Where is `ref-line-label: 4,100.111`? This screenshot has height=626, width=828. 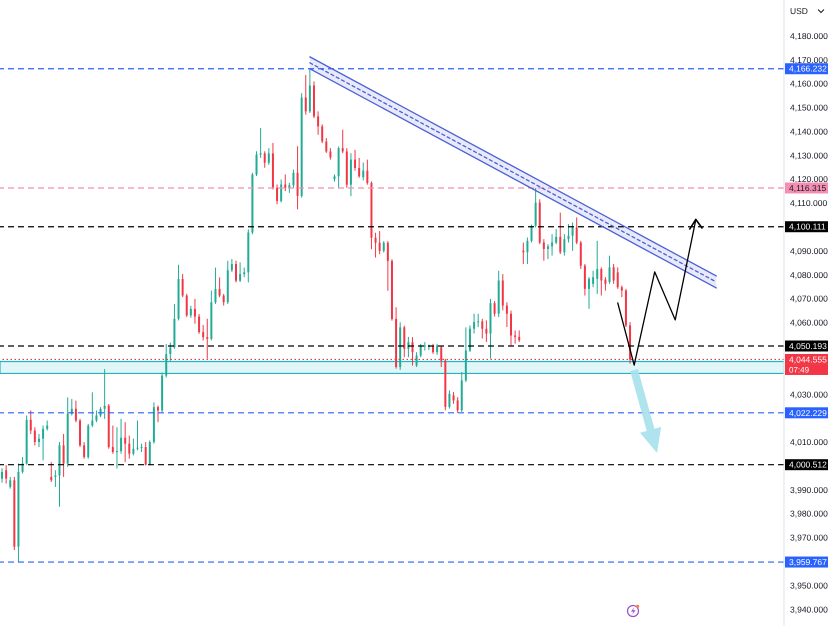 ref-line-label: 4,100.111 is located at coordinates (807, 227).